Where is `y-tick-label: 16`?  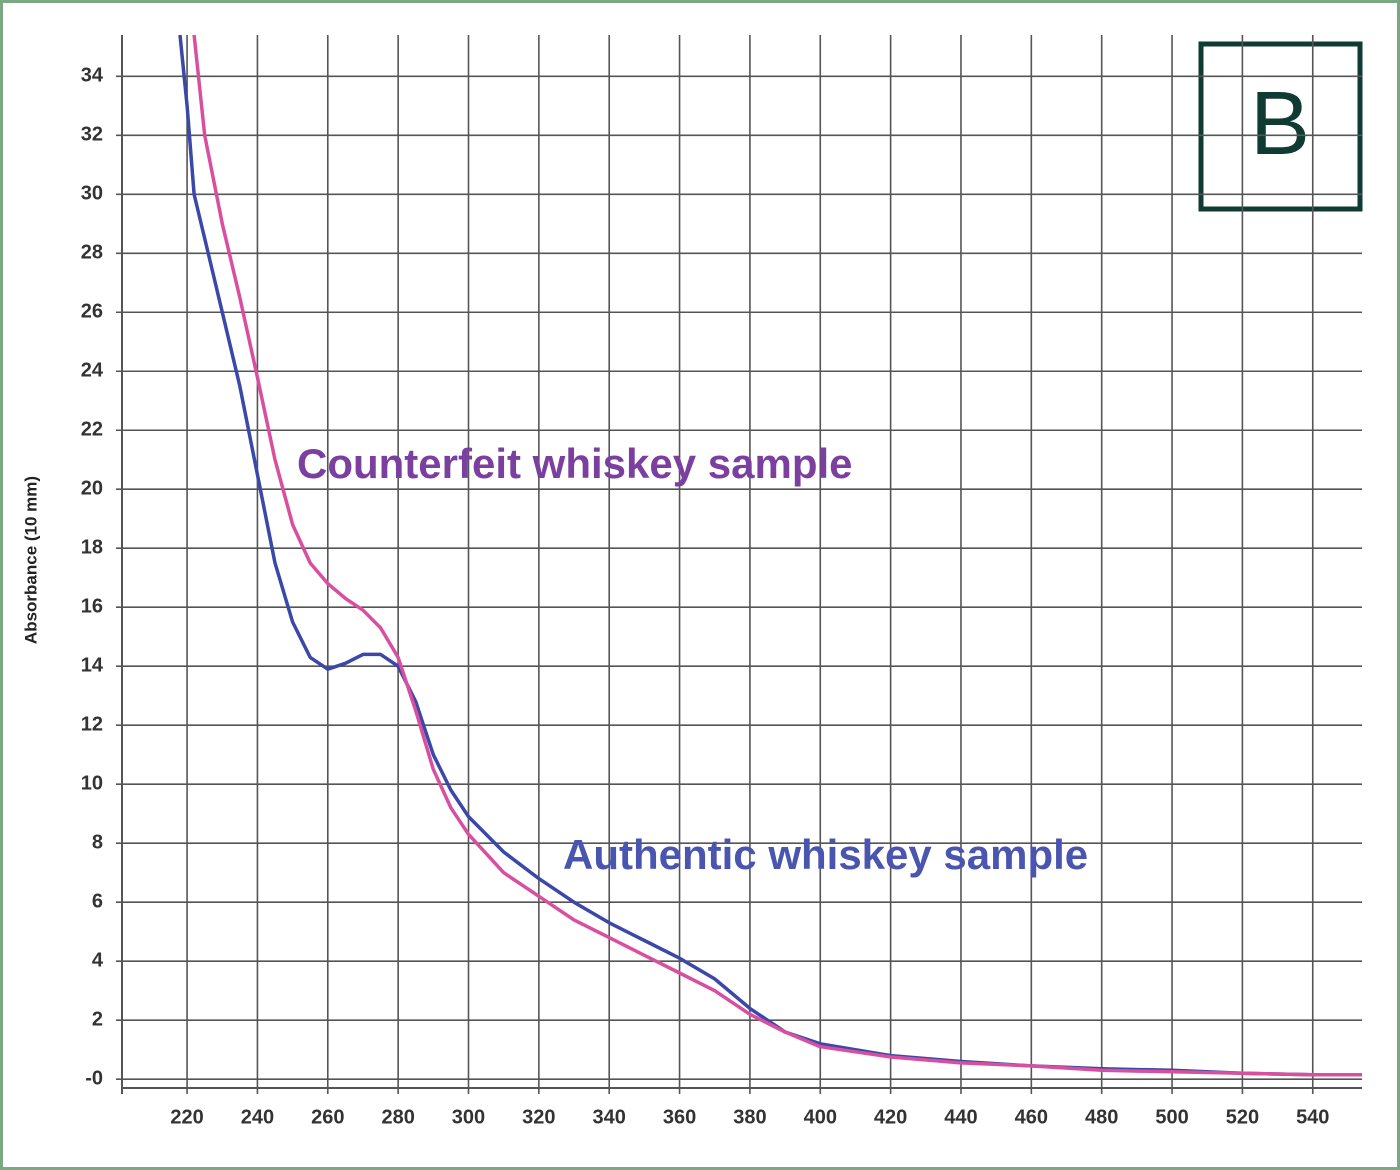
y-tick-label: 16 is located at coordinates (92, 606).